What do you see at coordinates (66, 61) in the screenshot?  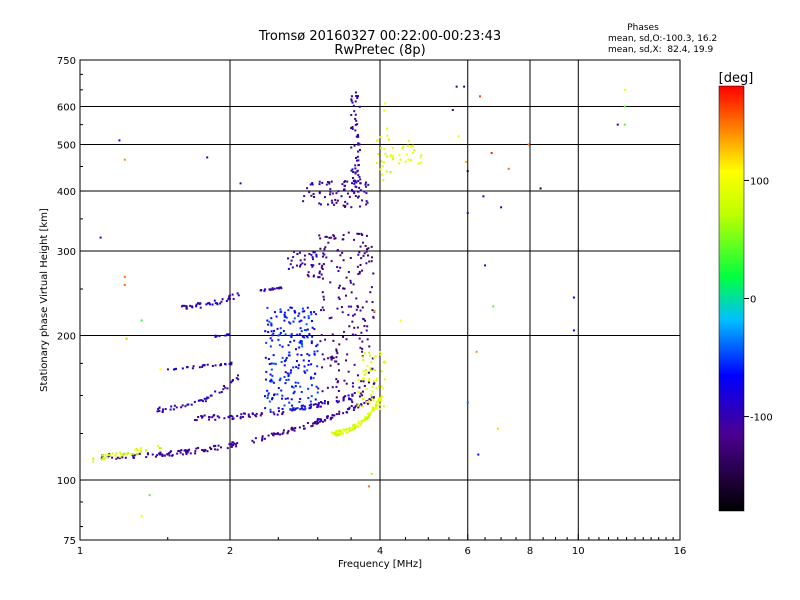 I see `y-tick-label: 750` at bounding box center [66, 61].